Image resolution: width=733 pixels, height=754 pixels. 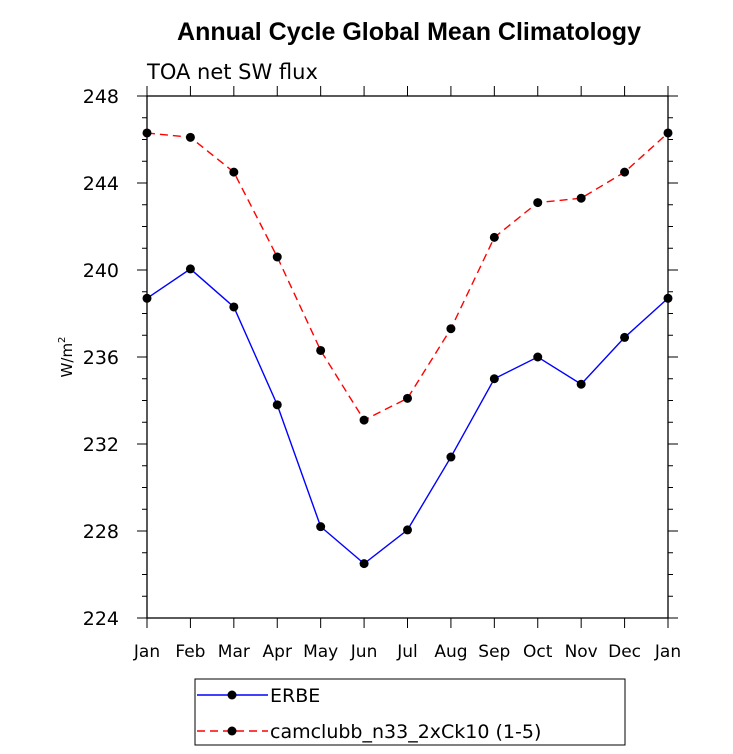 I want to click on chart-subtitle: TOA net SW flux, so click(x=232, y=72).